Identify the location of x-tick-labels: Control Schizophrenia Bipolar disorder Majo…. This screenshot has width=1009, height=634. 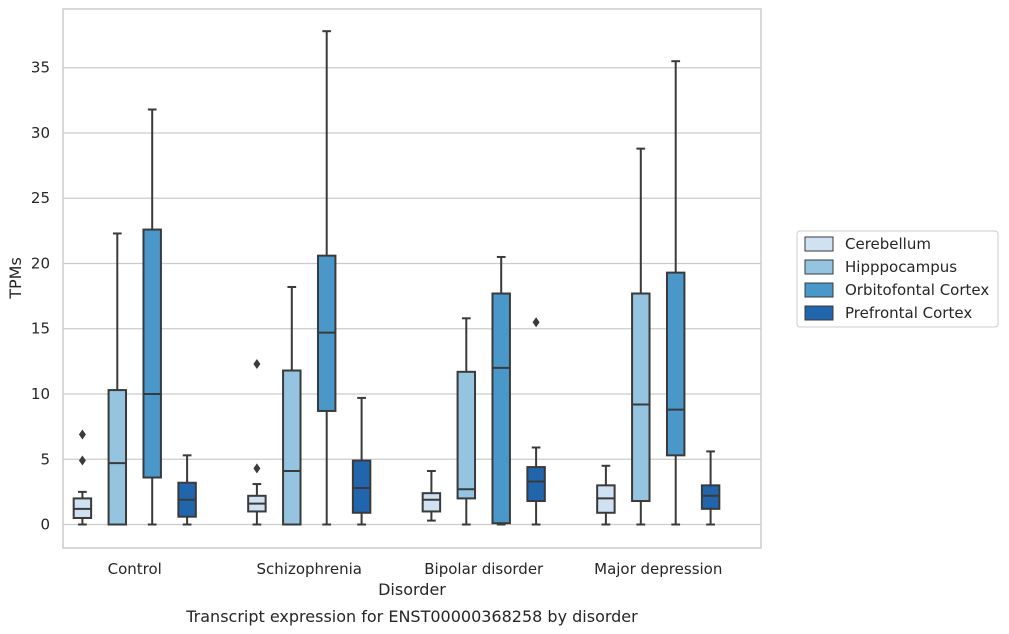
(415, 569).